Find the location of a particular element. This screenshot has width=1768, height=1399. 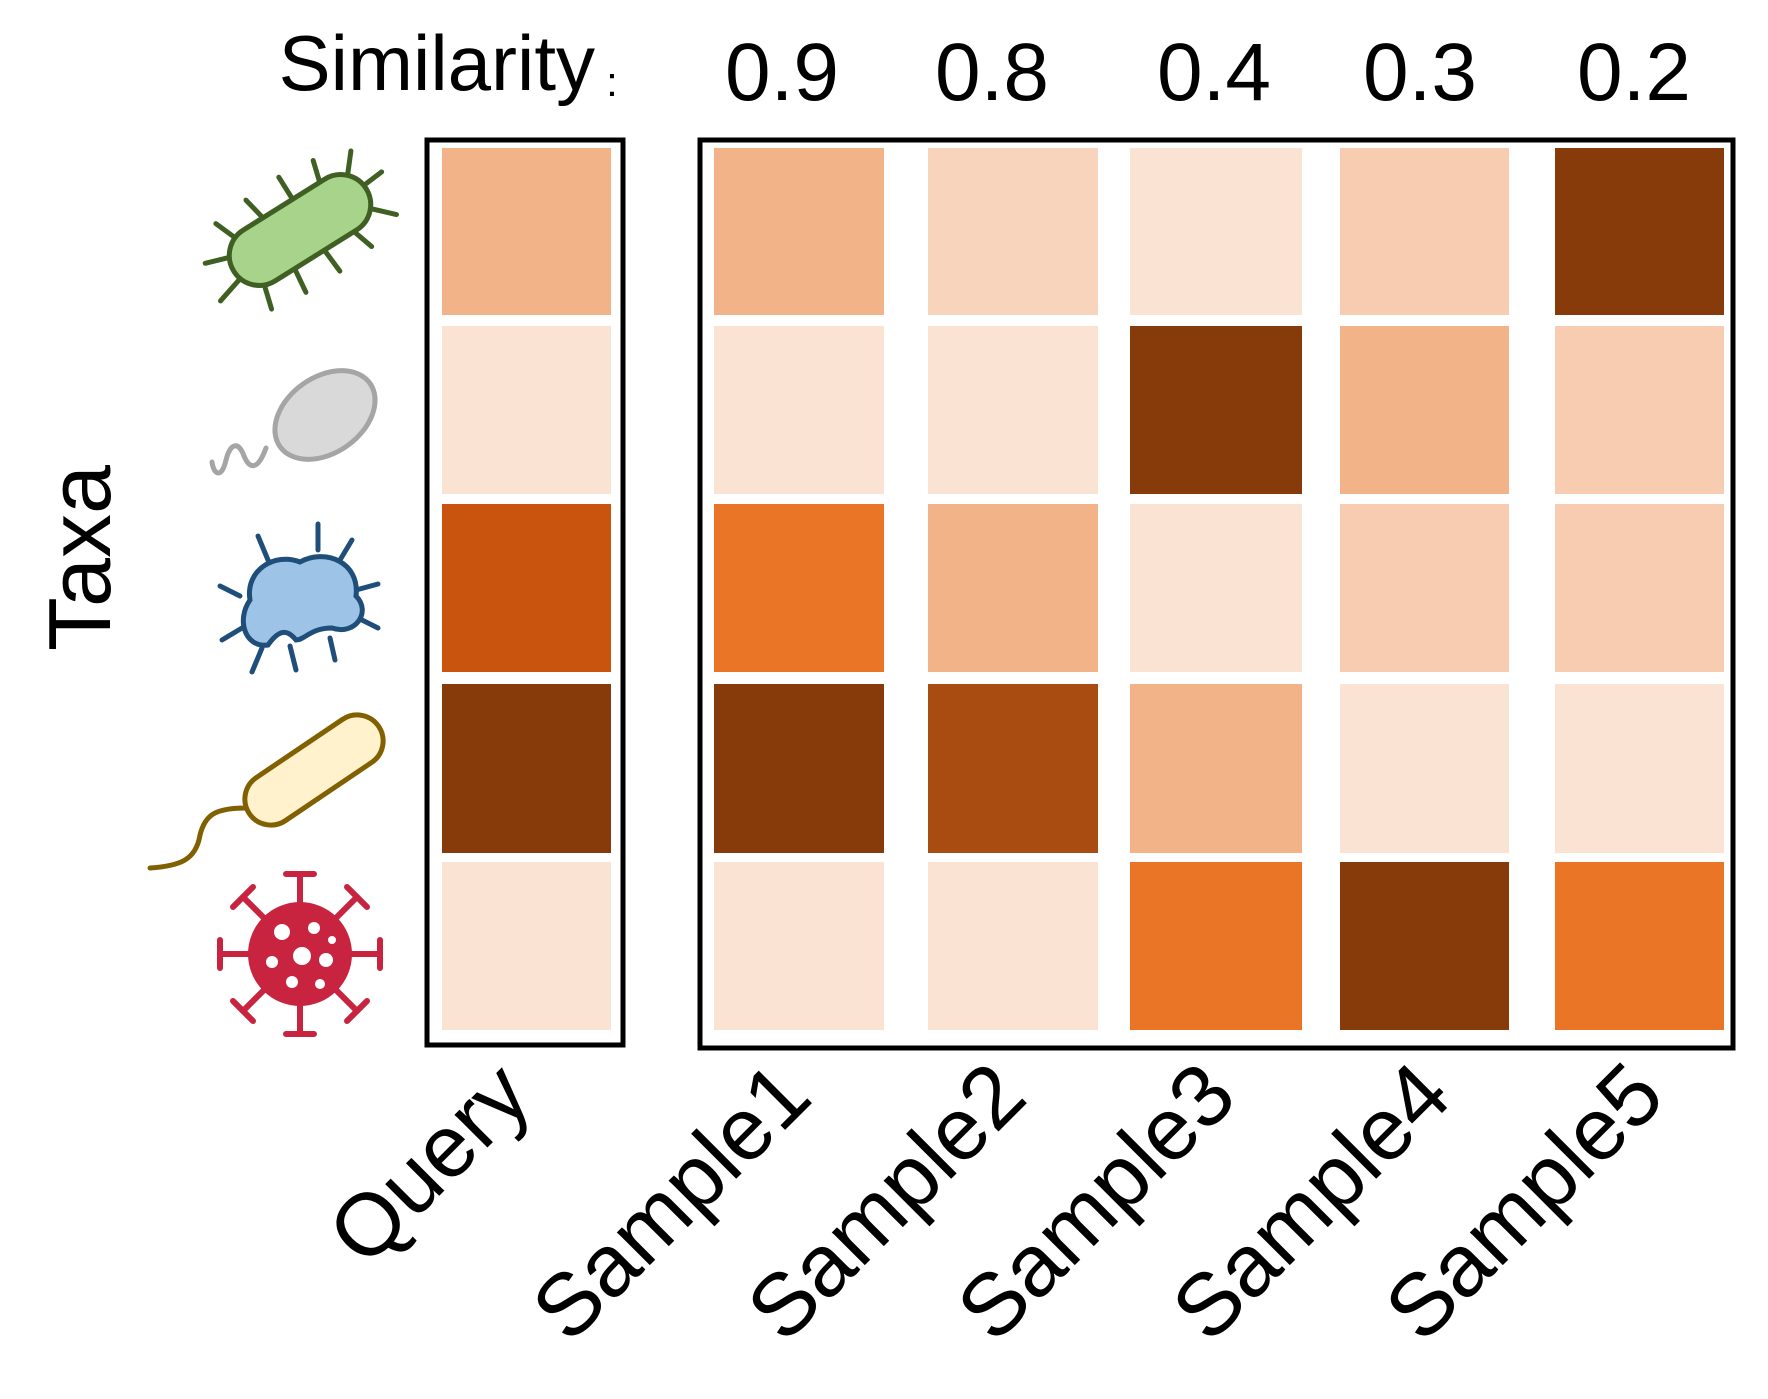

flagellated-ovoid-grey-icon is located at coordinates (293, 422).